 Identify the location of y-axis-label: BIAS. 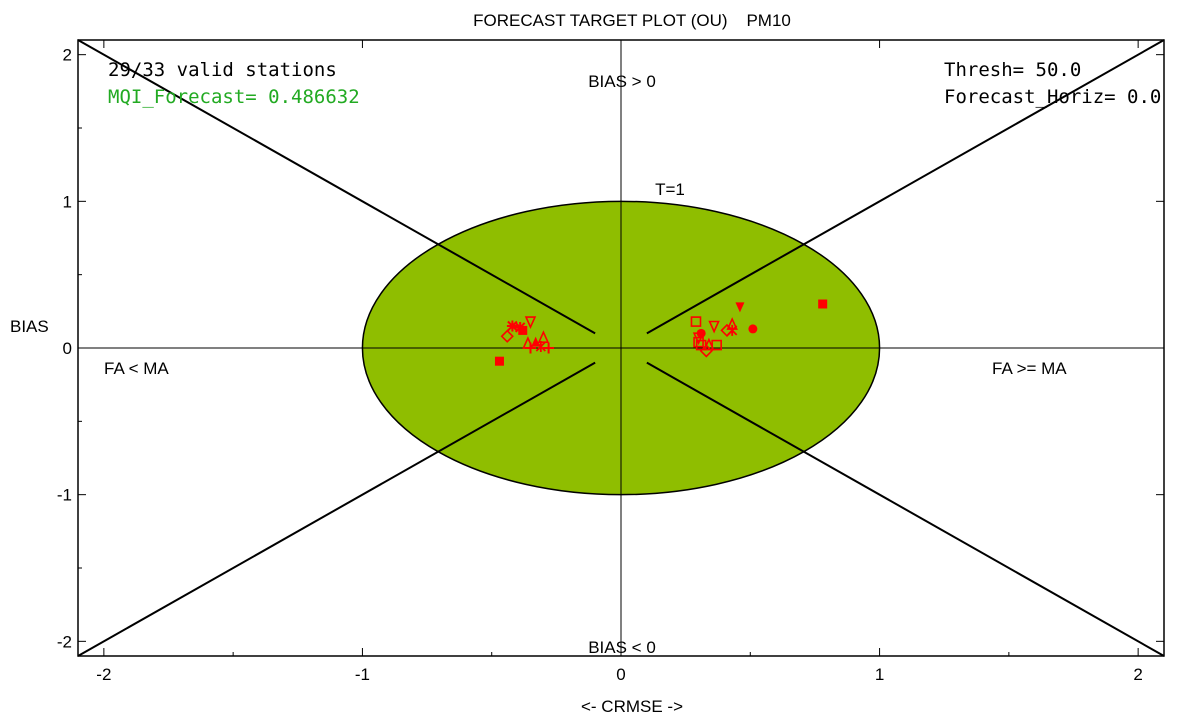
(29, 326).